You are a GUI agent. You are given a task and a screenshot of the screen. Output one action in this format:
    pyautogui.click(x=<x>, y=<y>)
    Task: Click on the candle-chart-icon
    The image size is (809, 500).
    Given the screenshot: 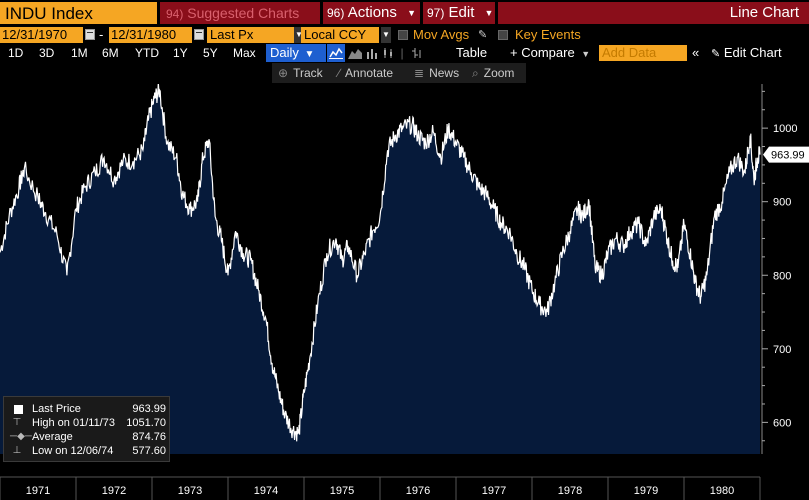 What is the action you would take?
    pyautogui.click(x=388, y=53)
    